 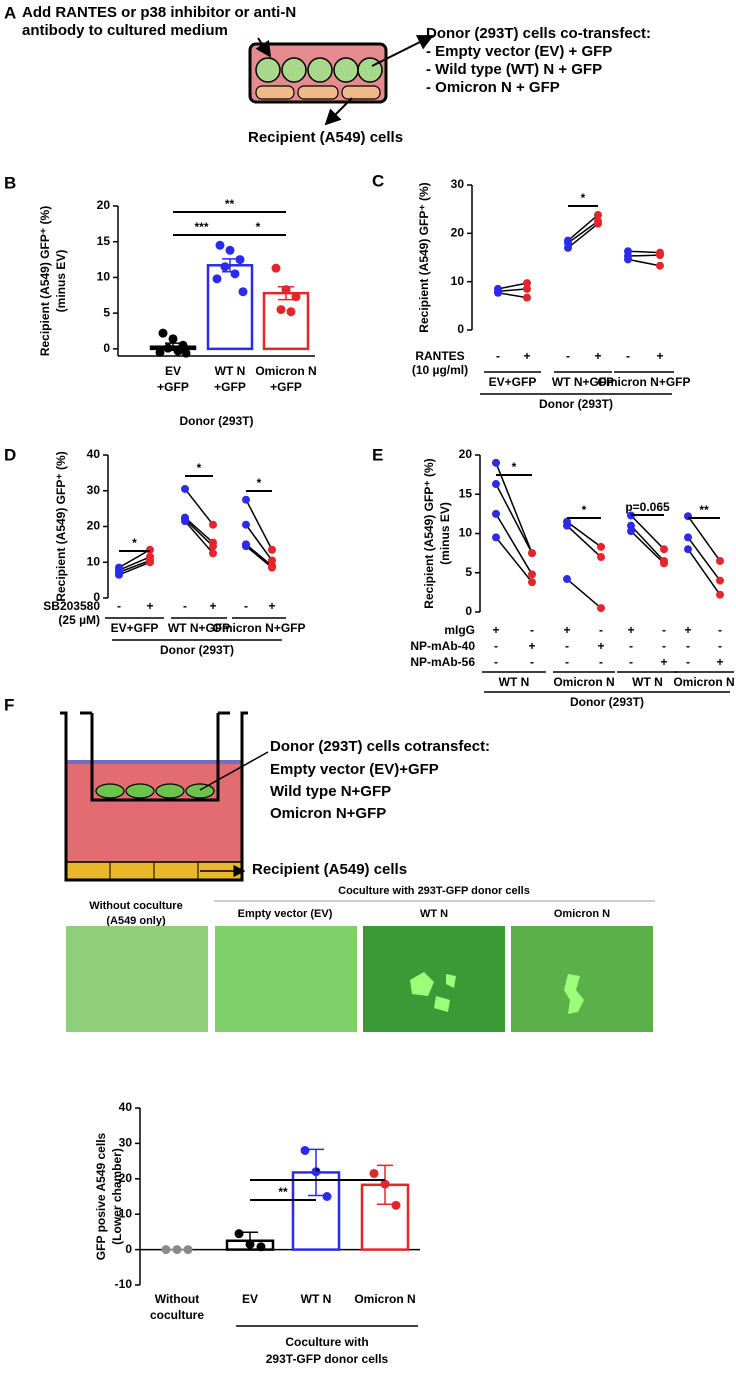 I want to click on donor-title: Donor (293T) cells cotransfect:, so click(x=380, y=746).